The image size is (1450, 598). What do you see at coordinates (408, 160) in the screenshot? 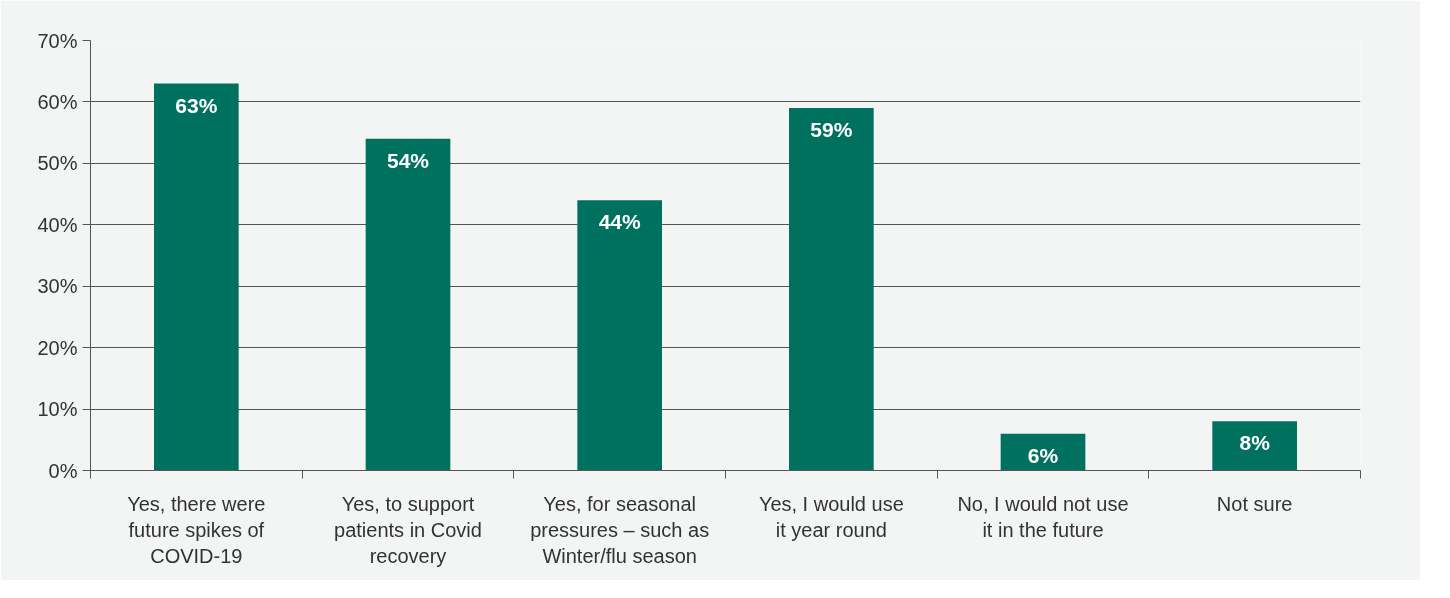
I see `data-label: 54%` at bounding box center [408, 160].